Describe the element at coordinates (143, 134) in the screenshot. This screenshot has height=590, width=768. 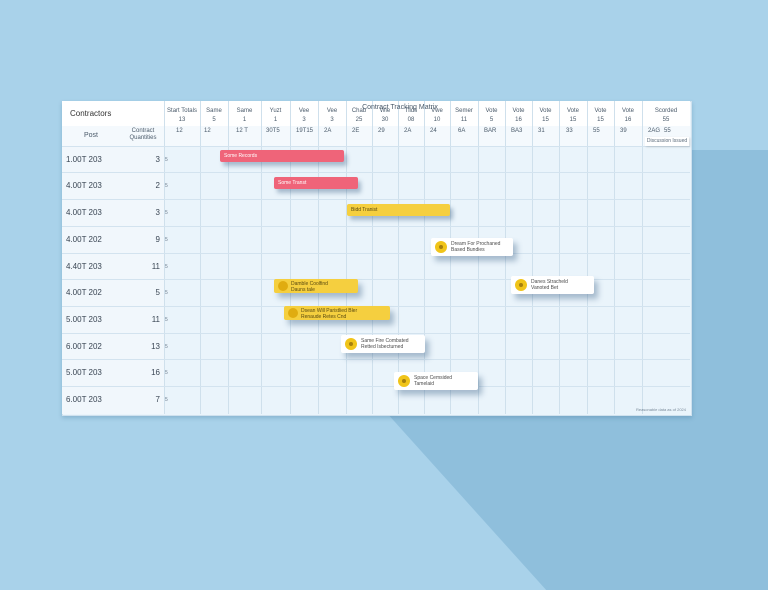
I see `count-column-header: Contract Quantities` at that location.